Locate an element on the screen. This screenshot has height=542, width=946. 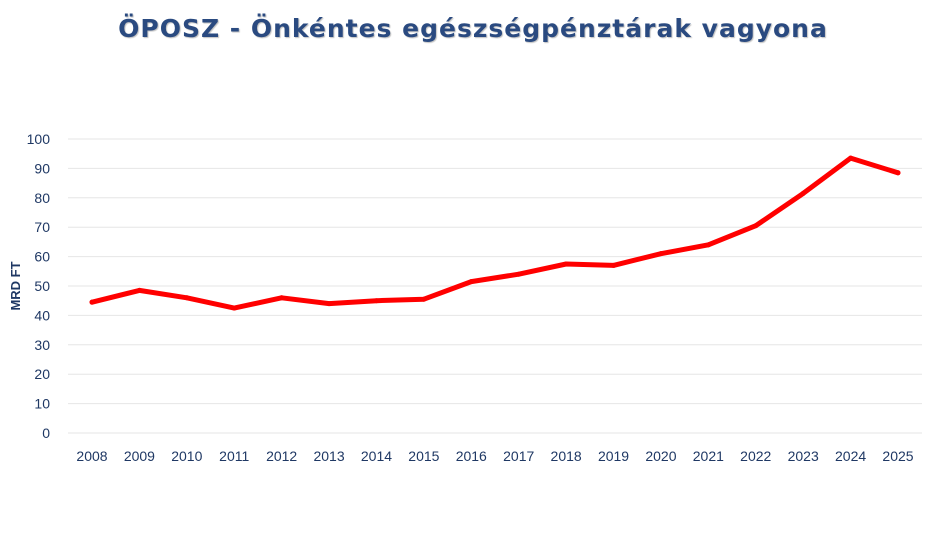
x-tick-label: 2010 is located at coordinates (186, 456).